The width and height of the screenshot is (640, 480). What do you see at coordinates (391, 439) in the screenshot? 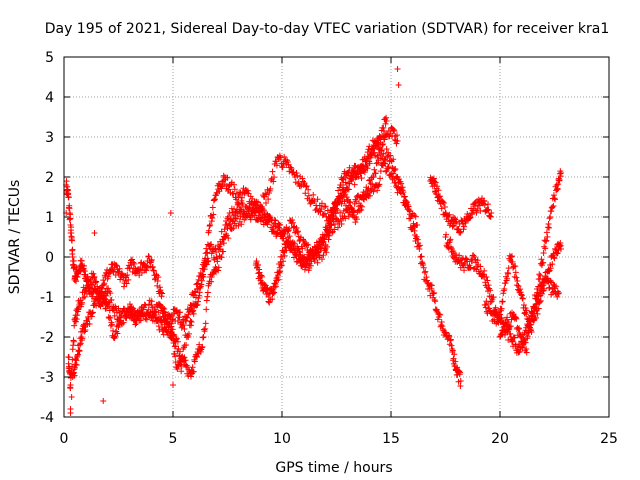
I see `x-tick-label: 15` at bounding box center [391, 439].